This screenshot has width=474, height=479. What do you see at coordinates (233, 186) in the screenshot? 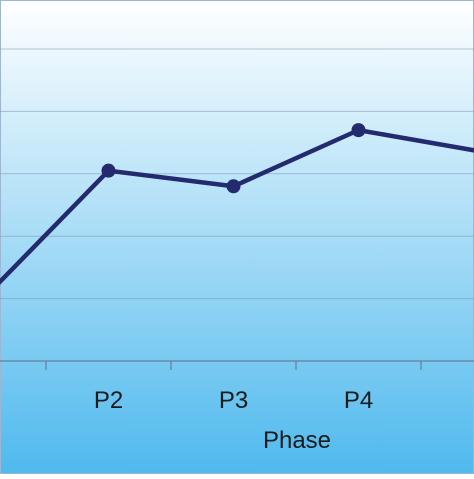
I see `data-point-p3` at bounding box center [233, 186].